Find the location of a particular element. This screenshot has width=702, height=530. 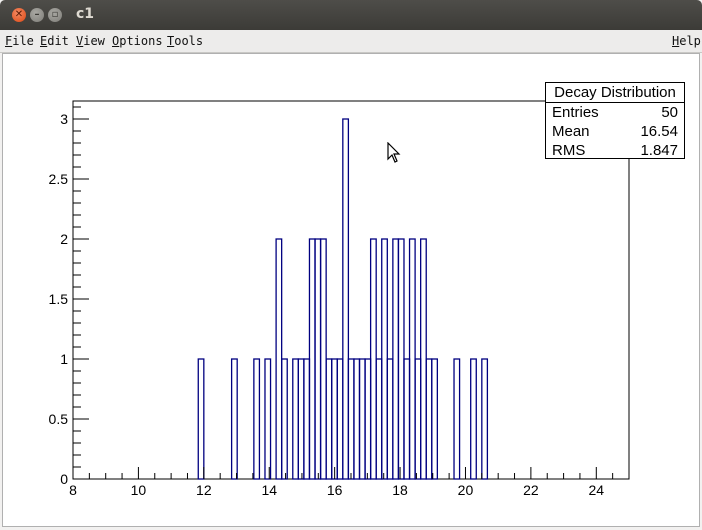

mouse-pointer-icon is located at coordinates (394, 152).